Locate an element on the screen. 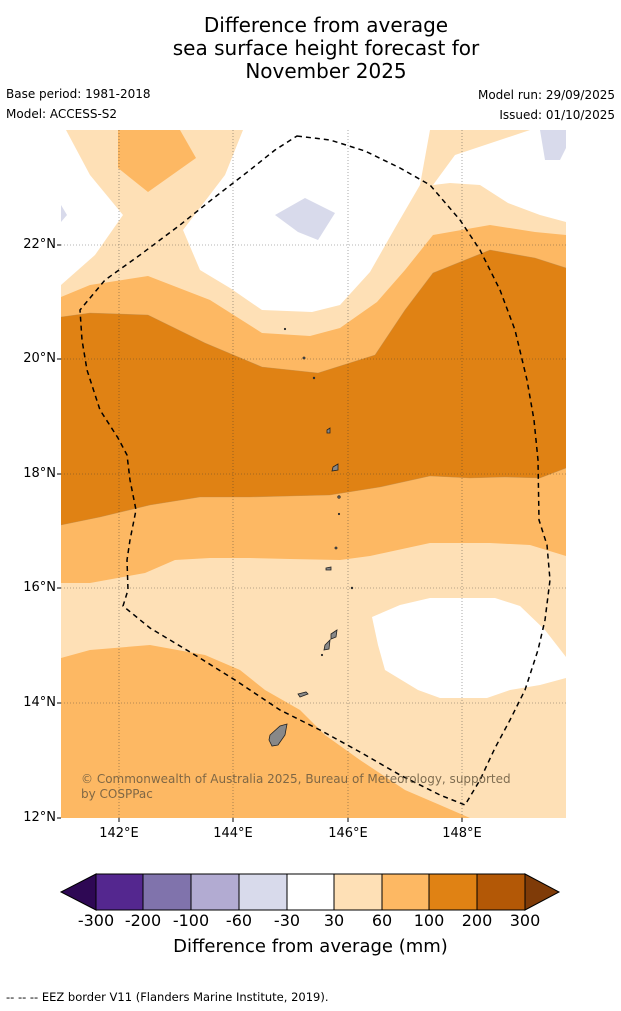 Image resolution: width=621 pixels, height=1011 pixels. island-pagan is located at coordinates (339, 497).